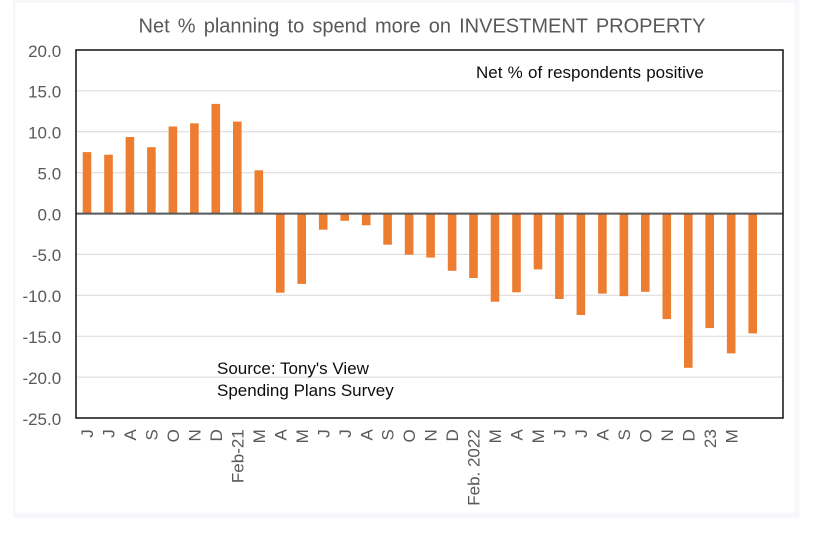 This screenshot has width=838, height=544. Describe the element at coordinates (44, 51) in the screenshot. I see `svg-text: 20.0` at that location.